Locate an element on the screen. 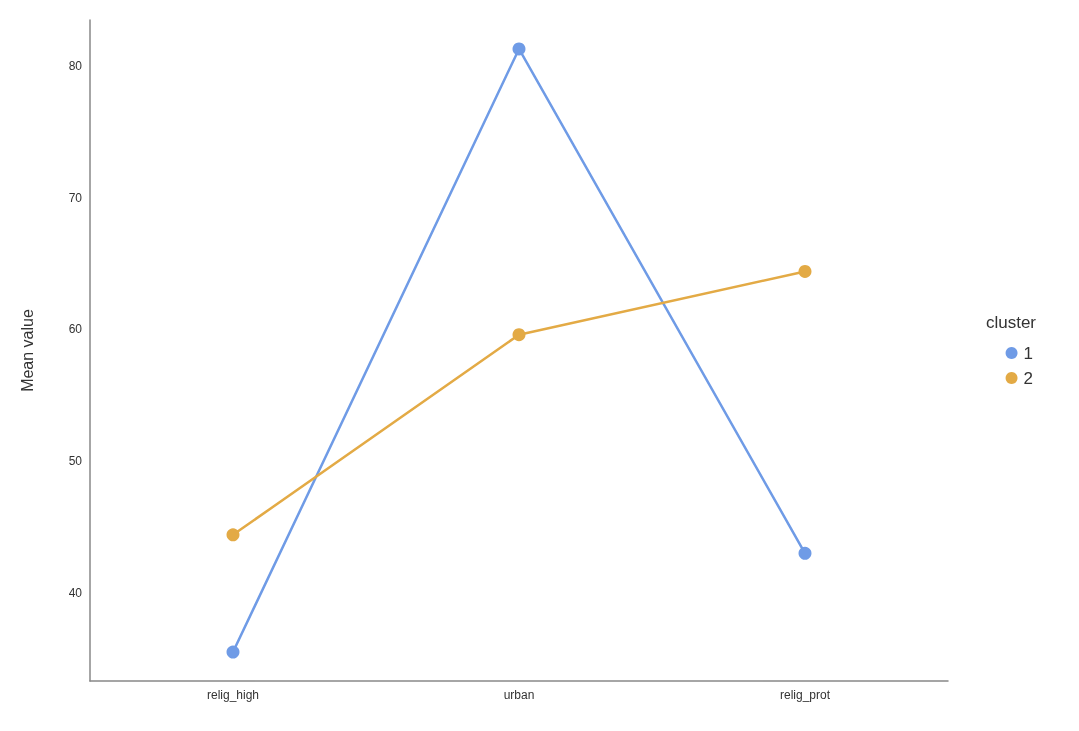 The image size is (1079, 731). y-tick-label: 60 is located at coordinates (75, 329).